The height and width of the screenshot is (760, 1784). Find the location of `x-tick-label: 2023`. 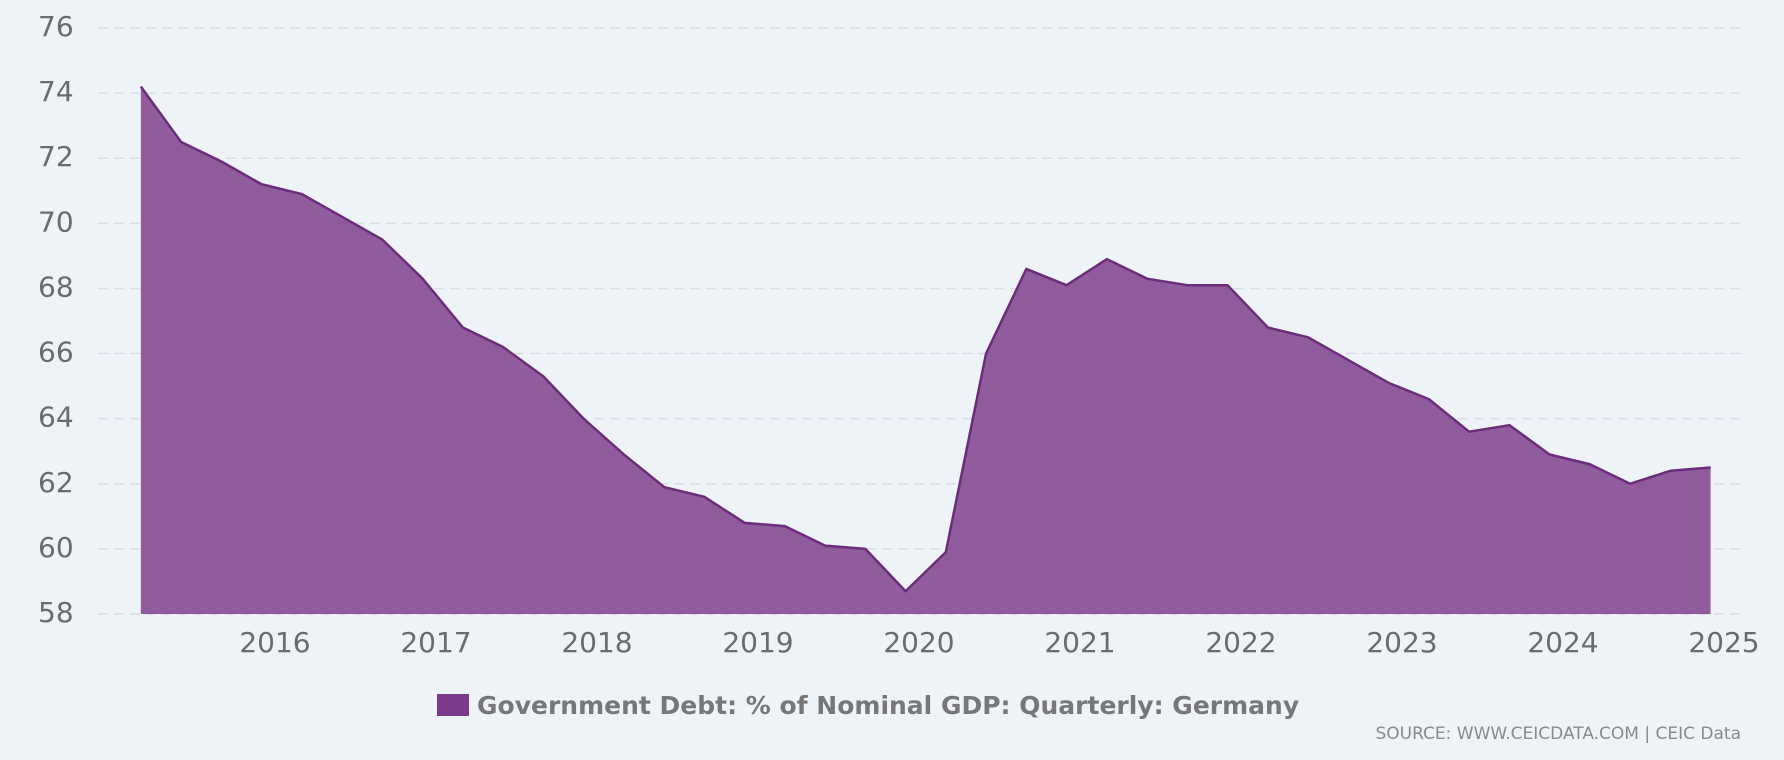

x-tick-label: 2023 is located at coordinates (1401, 642).